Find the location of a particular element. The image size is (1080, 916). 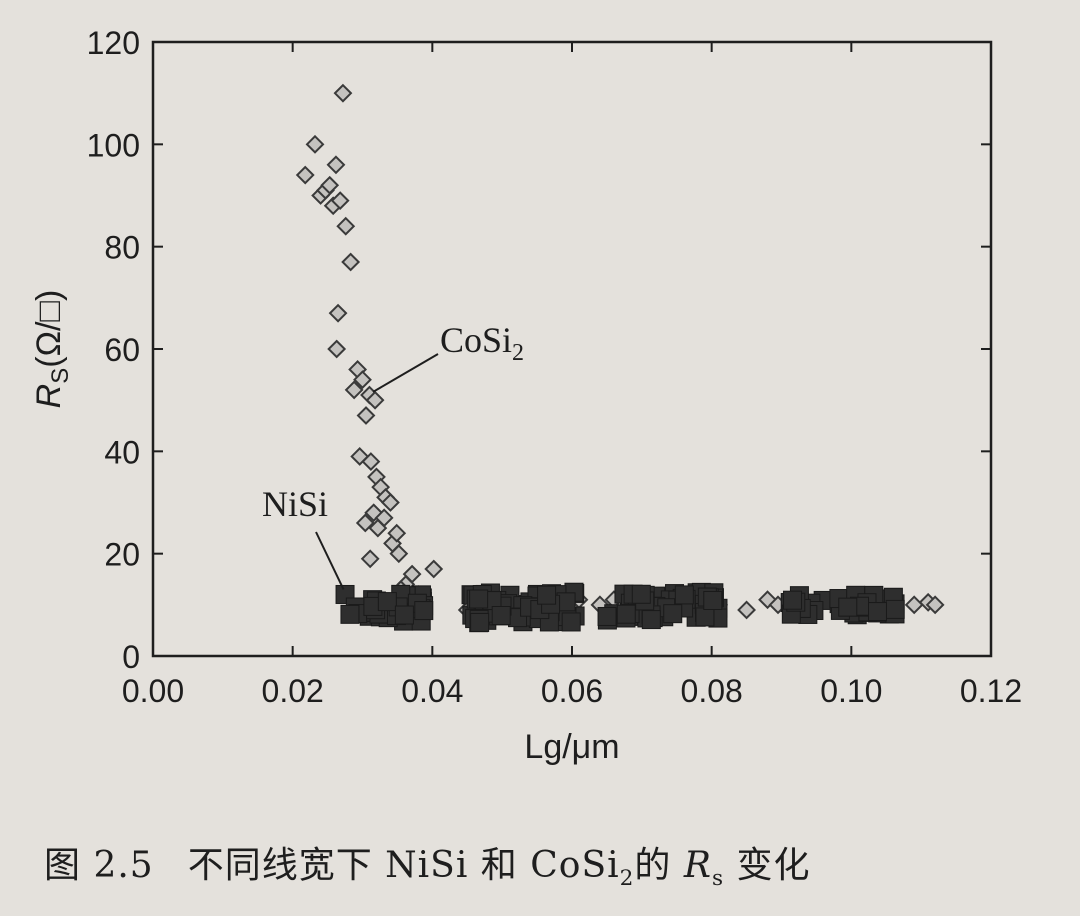

y-tick-label: 40 is located at coordinates (122, 452).